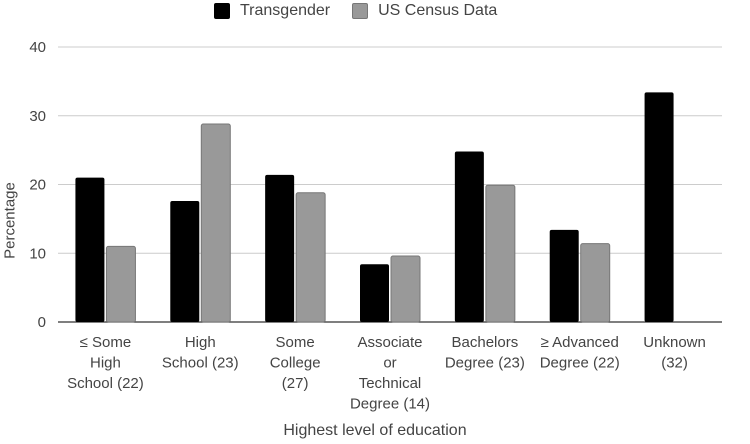  What do you see at coordinates (37, 47) in the screenshot?
I see `y-tick-label: 40` at bounding box center [37, 47].